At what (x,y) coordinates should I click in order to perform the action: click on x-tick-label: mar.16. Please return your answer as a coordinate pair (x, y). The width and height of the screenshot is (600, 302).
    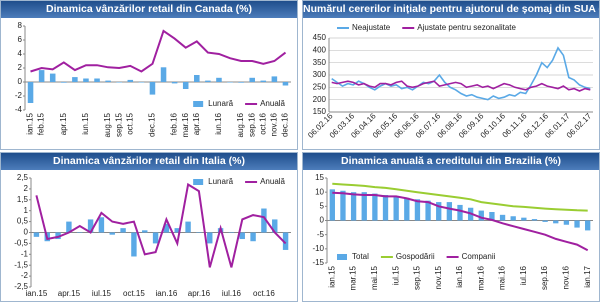
    Looking at the image, I should click on (185, 124).